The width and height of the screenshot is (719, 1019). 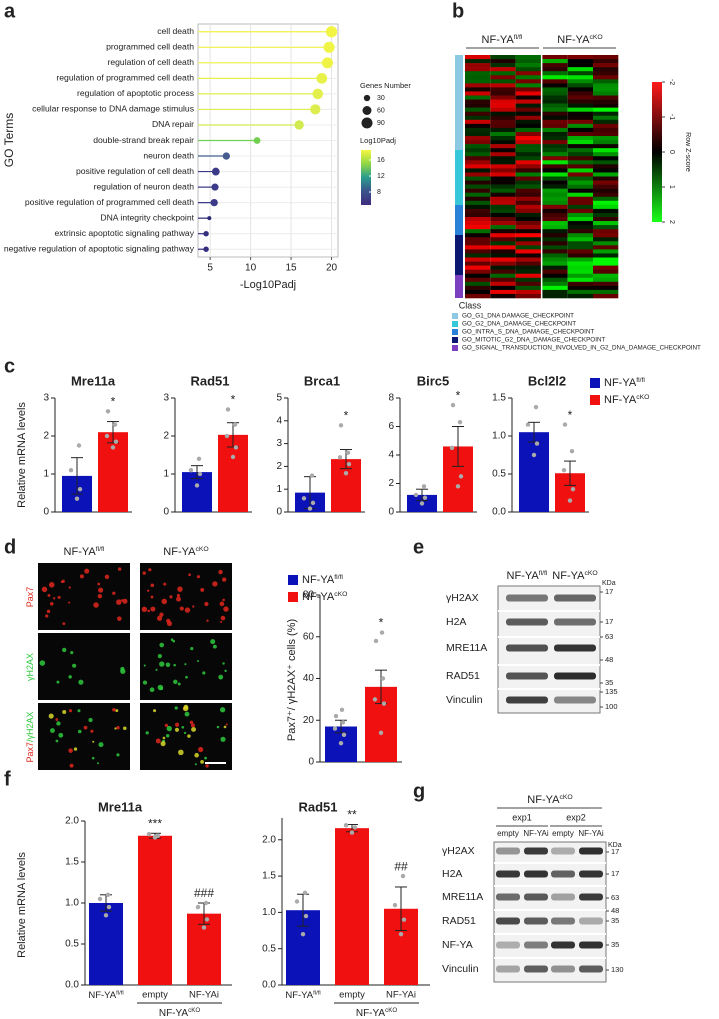 What do you see at coordinates (84, 552) in the screenshot?
I see `column-label: NF-YAfl/fl` at bounding box center [84, 552].